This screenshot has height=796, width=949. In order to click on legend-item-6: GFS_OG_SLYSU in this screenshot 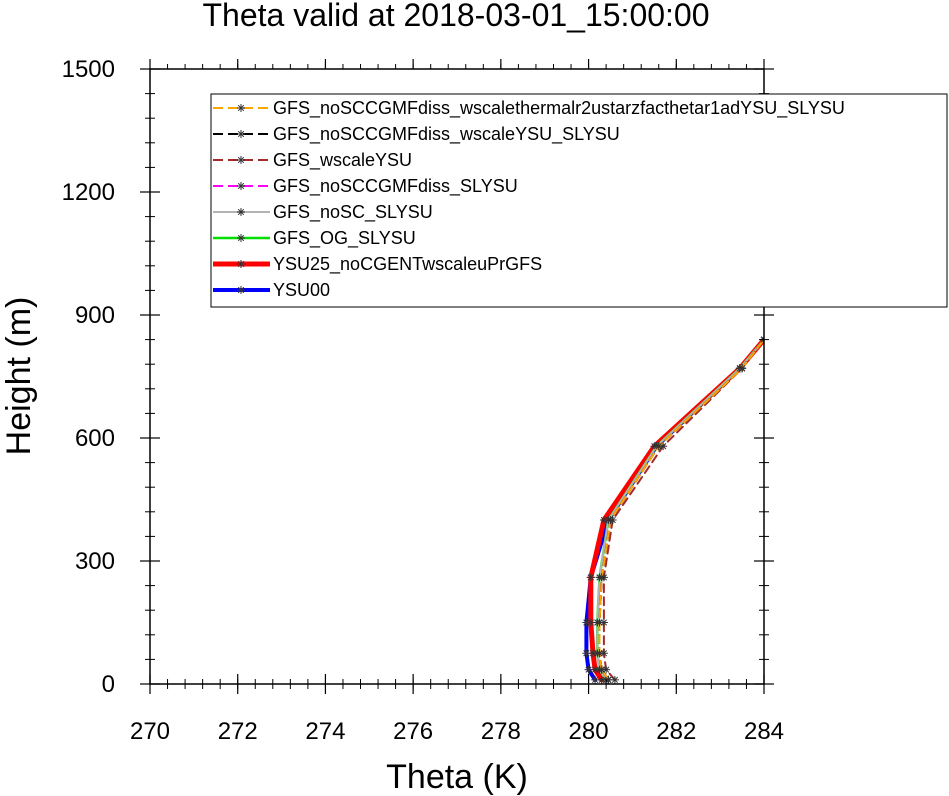, I will do `click(314, 238)`.